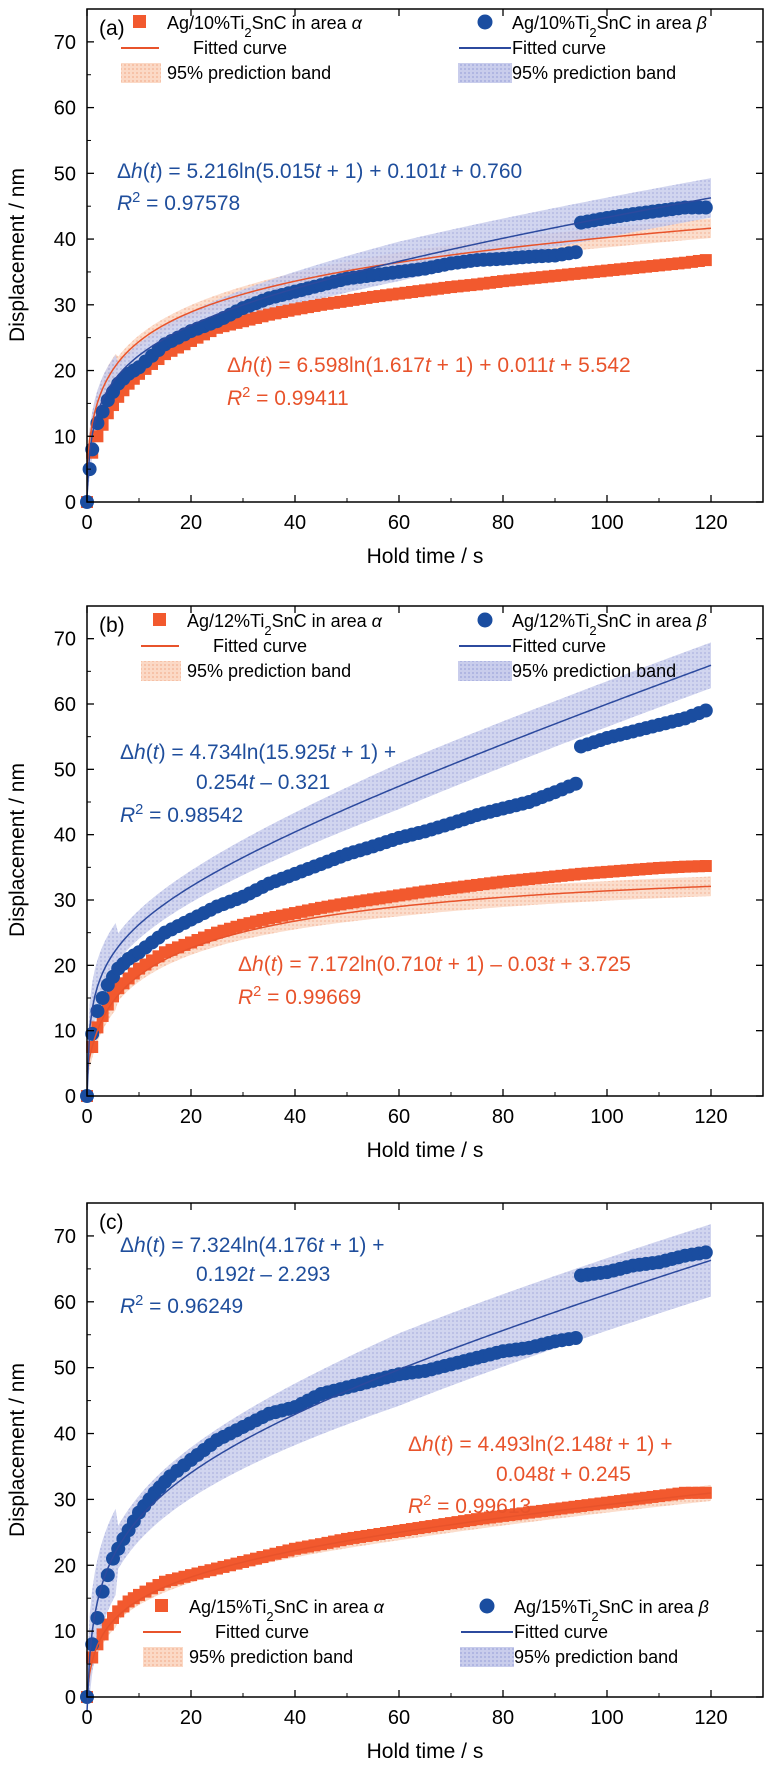 The width and height of the screenshot is (768, 1768). What do you see at coordinates (178, 202) in the screenshot?
I see `beta-r-squared: R2 = 0.97578` at bounding box center [178, 202].